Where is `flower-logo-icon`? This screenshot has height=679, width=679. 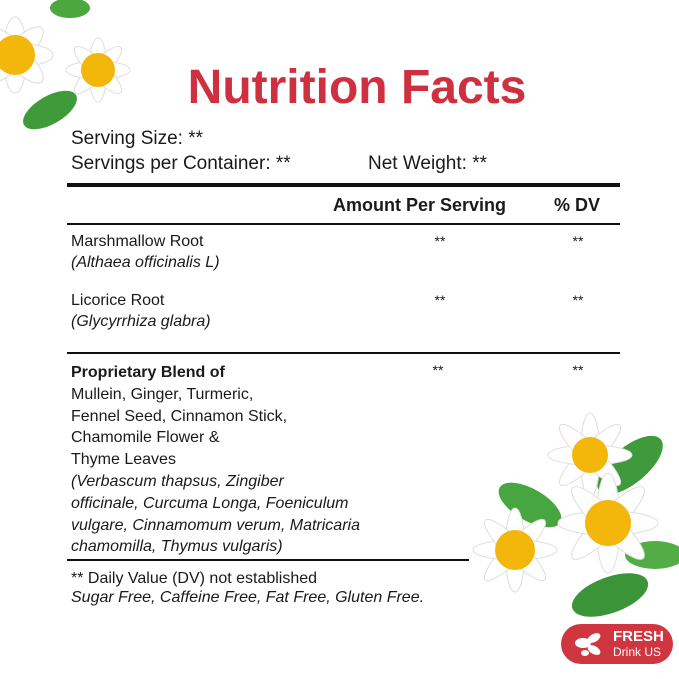
flower-logo-icon is located at coordinates (588, 644).